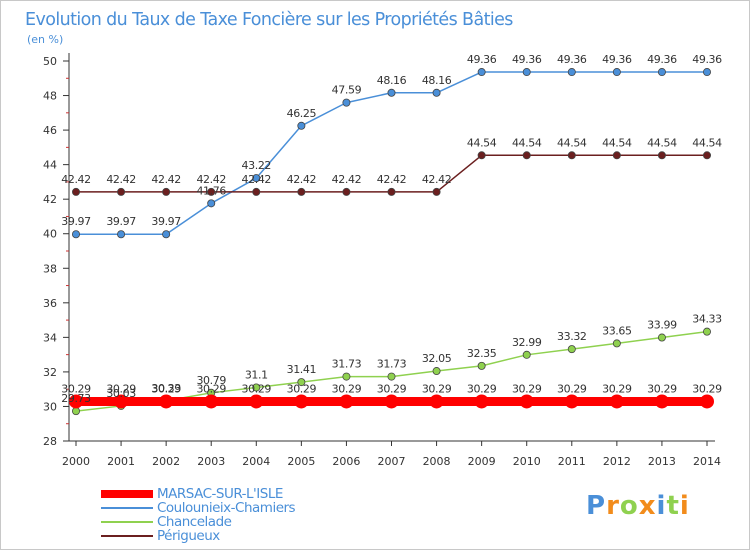 The width and height of the screenshot is (750, 551). What do you see at coordinates (121, 461) in the screenshot?
I see `x-tick-label: 2001` at bounding box center [121, 461].